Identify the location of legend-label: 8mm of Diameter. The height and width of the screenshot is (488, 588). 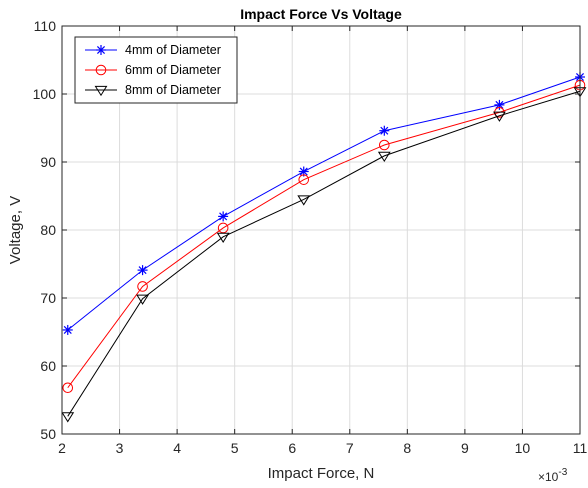
(173, 90).